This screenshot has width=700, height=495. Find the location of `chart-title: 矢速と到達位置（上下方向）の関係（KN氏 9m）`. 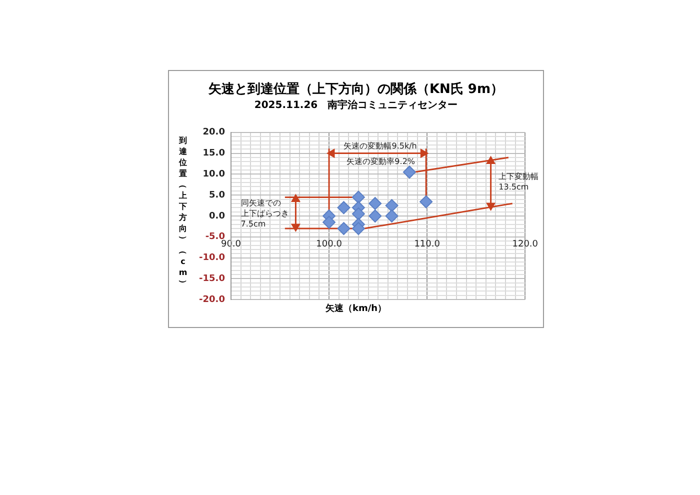

chart-title: 矢速と到達位置（上下方向）の関係（KN氏 9m） is located at coordinates (356, 89).